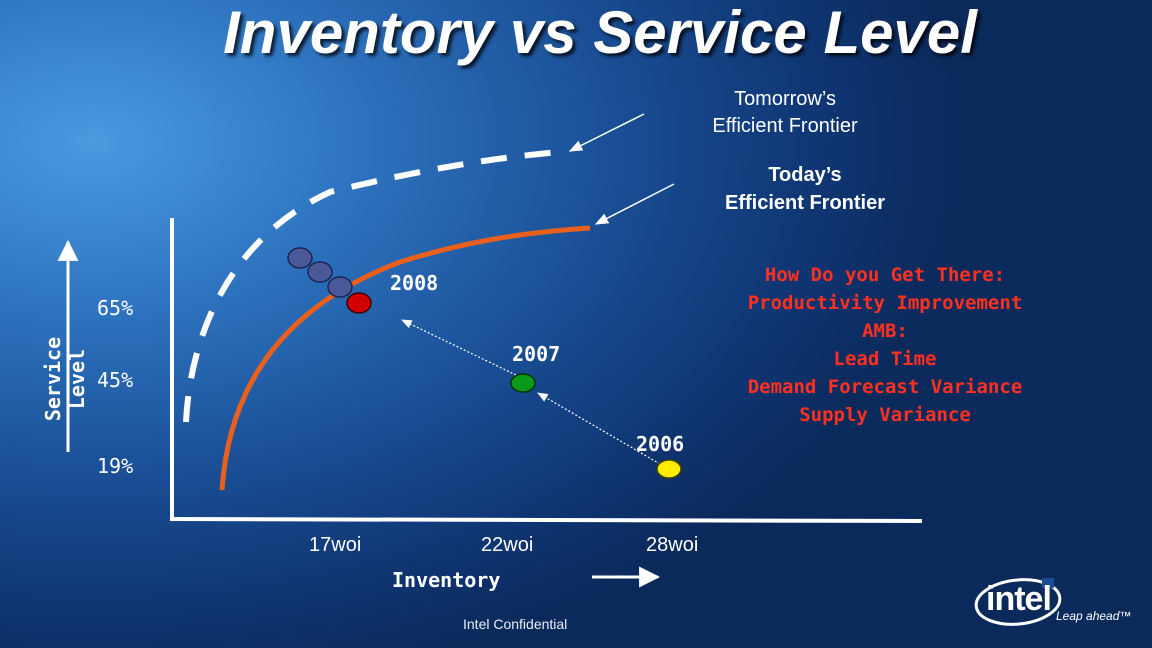 The height and width of the screenshot is (648, 1152). What do you see at coordinates (446, 580) in the screenshot?
I see `x-axis-label: Inventory` at bounding box center [446, 580].